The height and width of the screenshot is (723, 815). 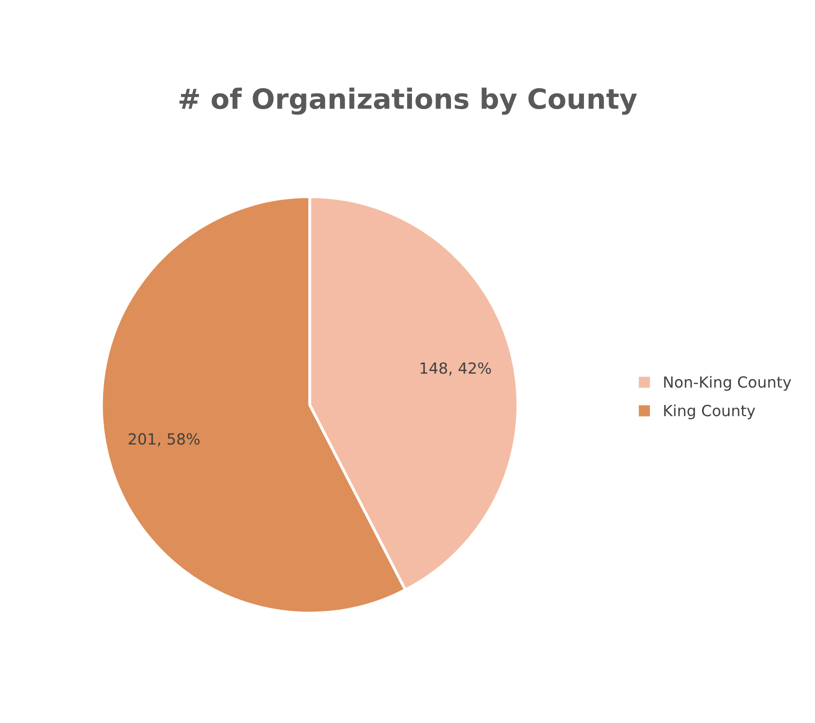 I want to click on data-label: 201, 58%, so click(x=164, y=439).